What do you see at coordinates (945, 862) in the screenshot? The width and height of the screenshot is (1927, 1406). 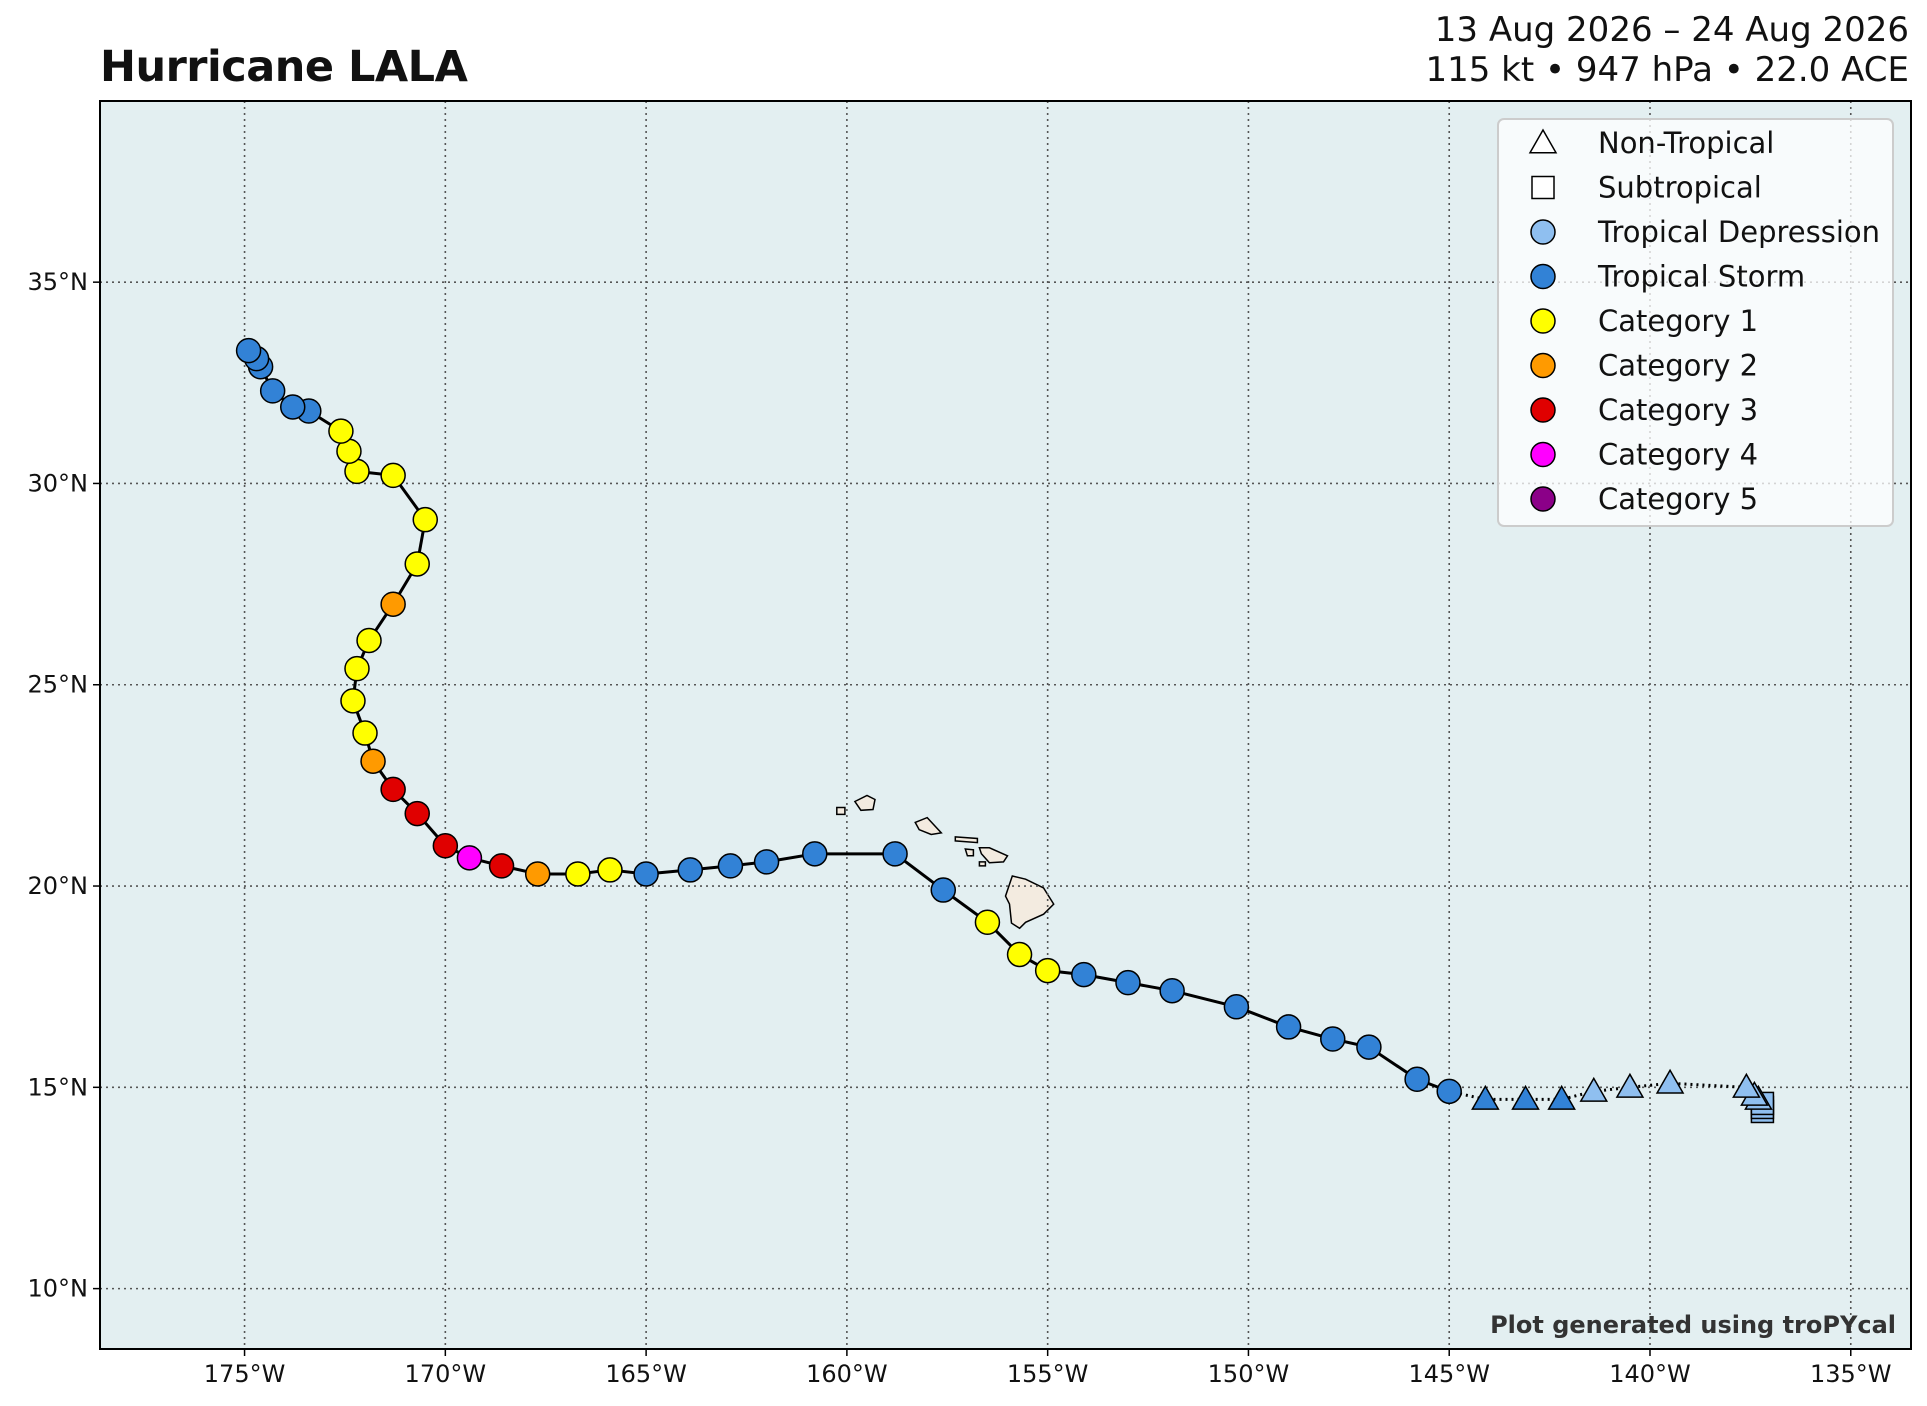 I see `land-layer` at bounding box center [945, 862].